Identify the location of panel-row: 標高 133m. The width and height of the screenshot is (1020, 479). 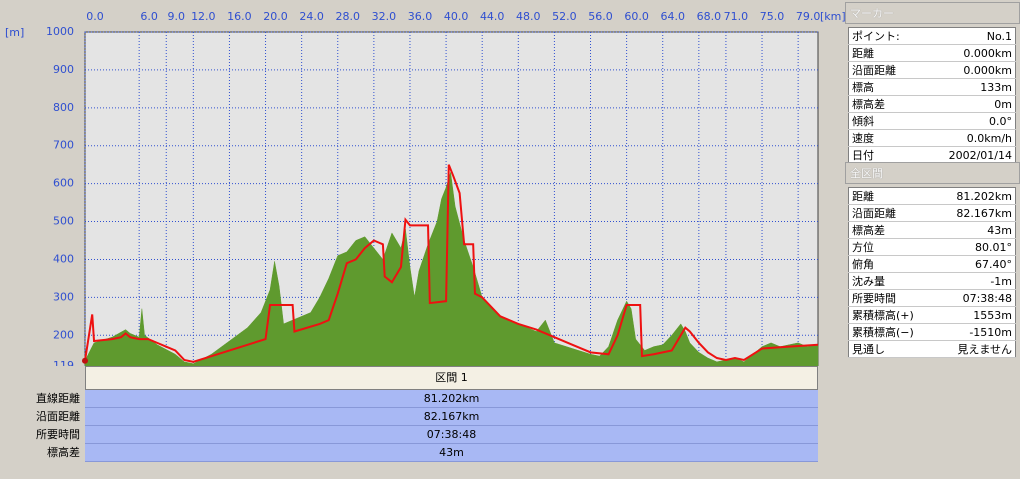
(932, 87).